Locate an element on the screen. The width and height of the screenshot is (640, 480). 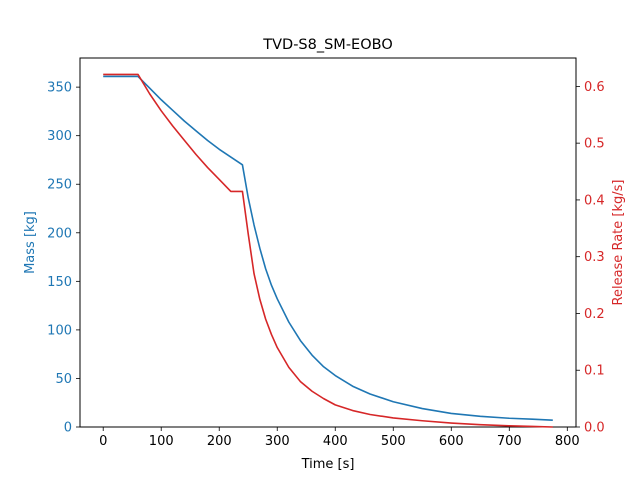
y-left-tick-label: 200 is located at coordinates (59, 233).